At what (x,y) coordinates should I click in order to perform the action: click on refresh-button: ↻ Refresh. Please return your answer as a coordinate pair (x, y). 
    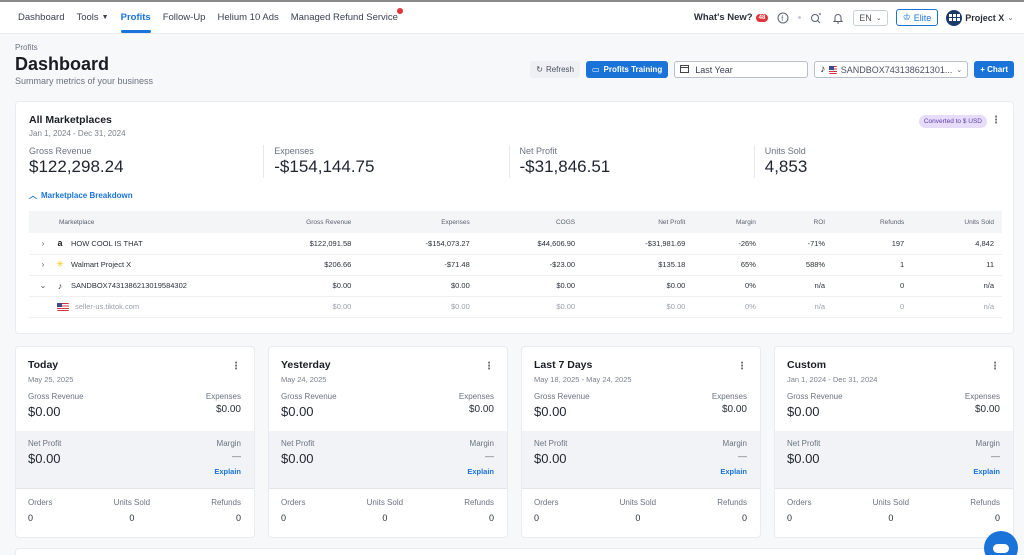
    Looking at the image, I should click on (555, 69).